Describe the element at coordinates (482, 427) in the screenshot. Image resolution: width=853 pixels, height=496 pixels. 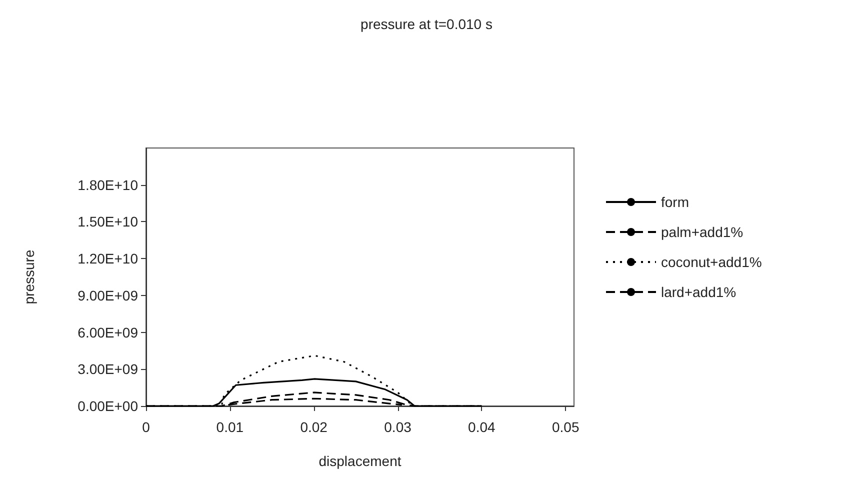
I see `x-tick-label: 0.04` at that location.